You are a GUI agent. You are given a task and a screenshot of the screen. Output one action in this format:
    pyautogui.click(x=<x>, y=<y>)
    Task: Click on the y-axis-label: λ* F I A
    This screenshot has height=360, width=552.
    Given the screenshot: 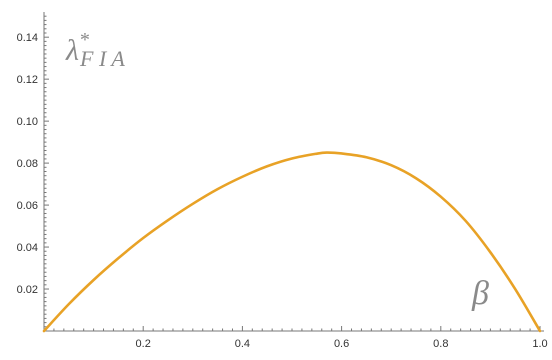 What is the action you would take?
    pyautogui.click(x=95, y=50)
    